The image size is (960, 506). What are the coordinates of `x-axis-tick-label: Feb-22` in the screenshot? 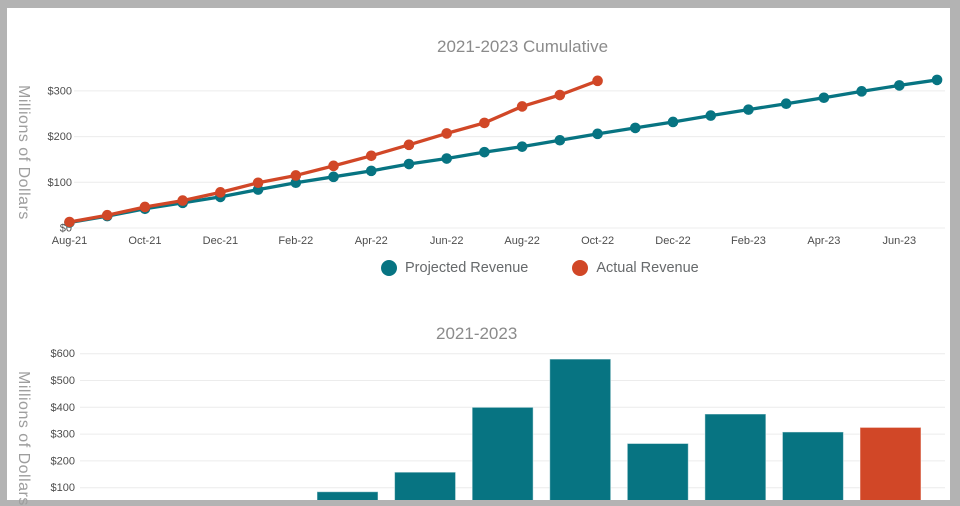 It's located at (295, 241).